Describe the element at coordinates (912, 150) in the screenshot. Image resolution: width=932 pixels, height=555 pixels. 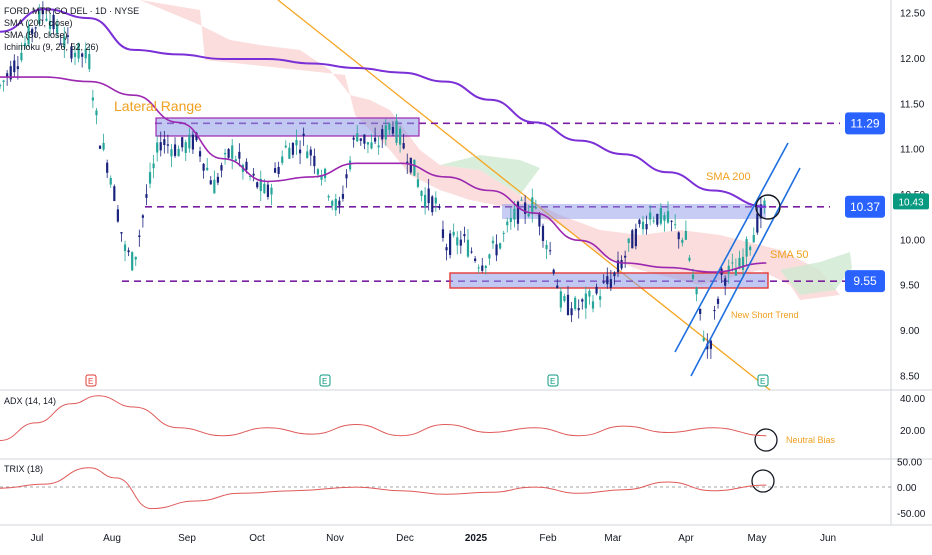
I see `price-tick-label: 11.00` at that location.